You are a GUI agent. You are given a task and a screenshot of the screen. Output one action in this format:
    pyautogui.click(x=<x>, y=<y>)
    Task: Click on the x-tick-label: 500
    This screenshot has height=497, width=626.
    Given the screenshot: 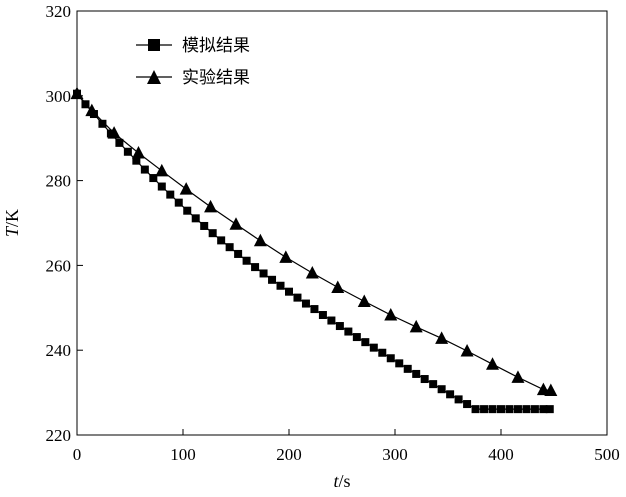 What is the action you would take?
    pyautogui.click(x=607, y=454)
    